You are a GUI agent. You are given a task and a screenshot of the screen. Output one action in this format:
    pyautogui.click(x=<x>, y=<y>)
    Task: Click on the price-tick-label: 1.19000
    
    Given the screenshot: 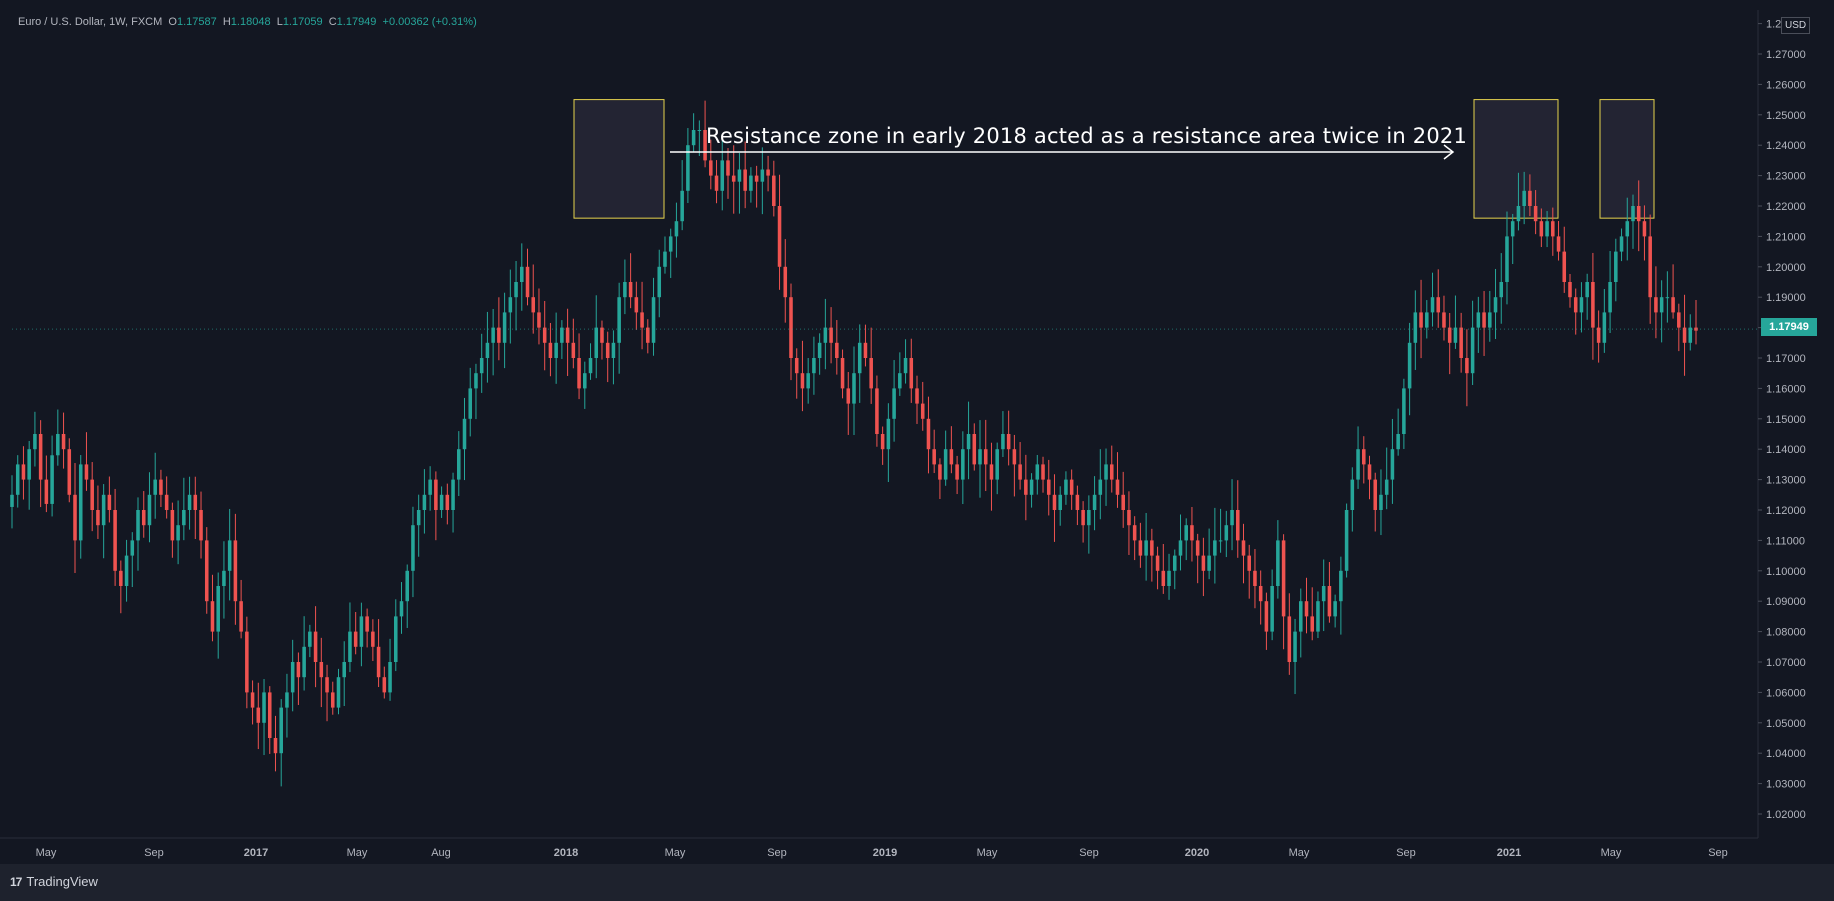 What is the action you would take?
    pyautogui.click(x=1786, y=298)
    